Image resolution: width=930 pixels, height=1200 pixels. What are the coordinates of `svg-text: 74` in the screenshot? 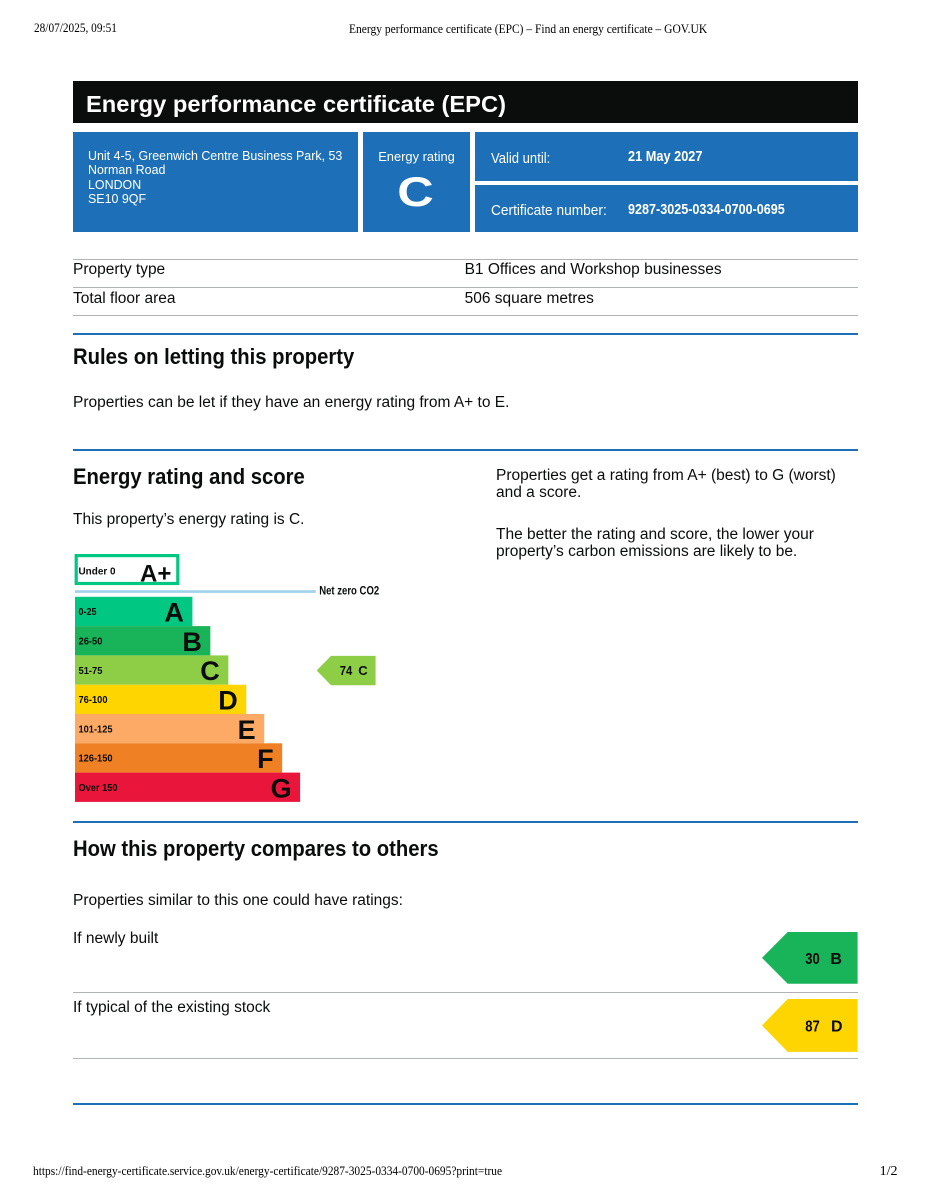 It's located at (346, 670).